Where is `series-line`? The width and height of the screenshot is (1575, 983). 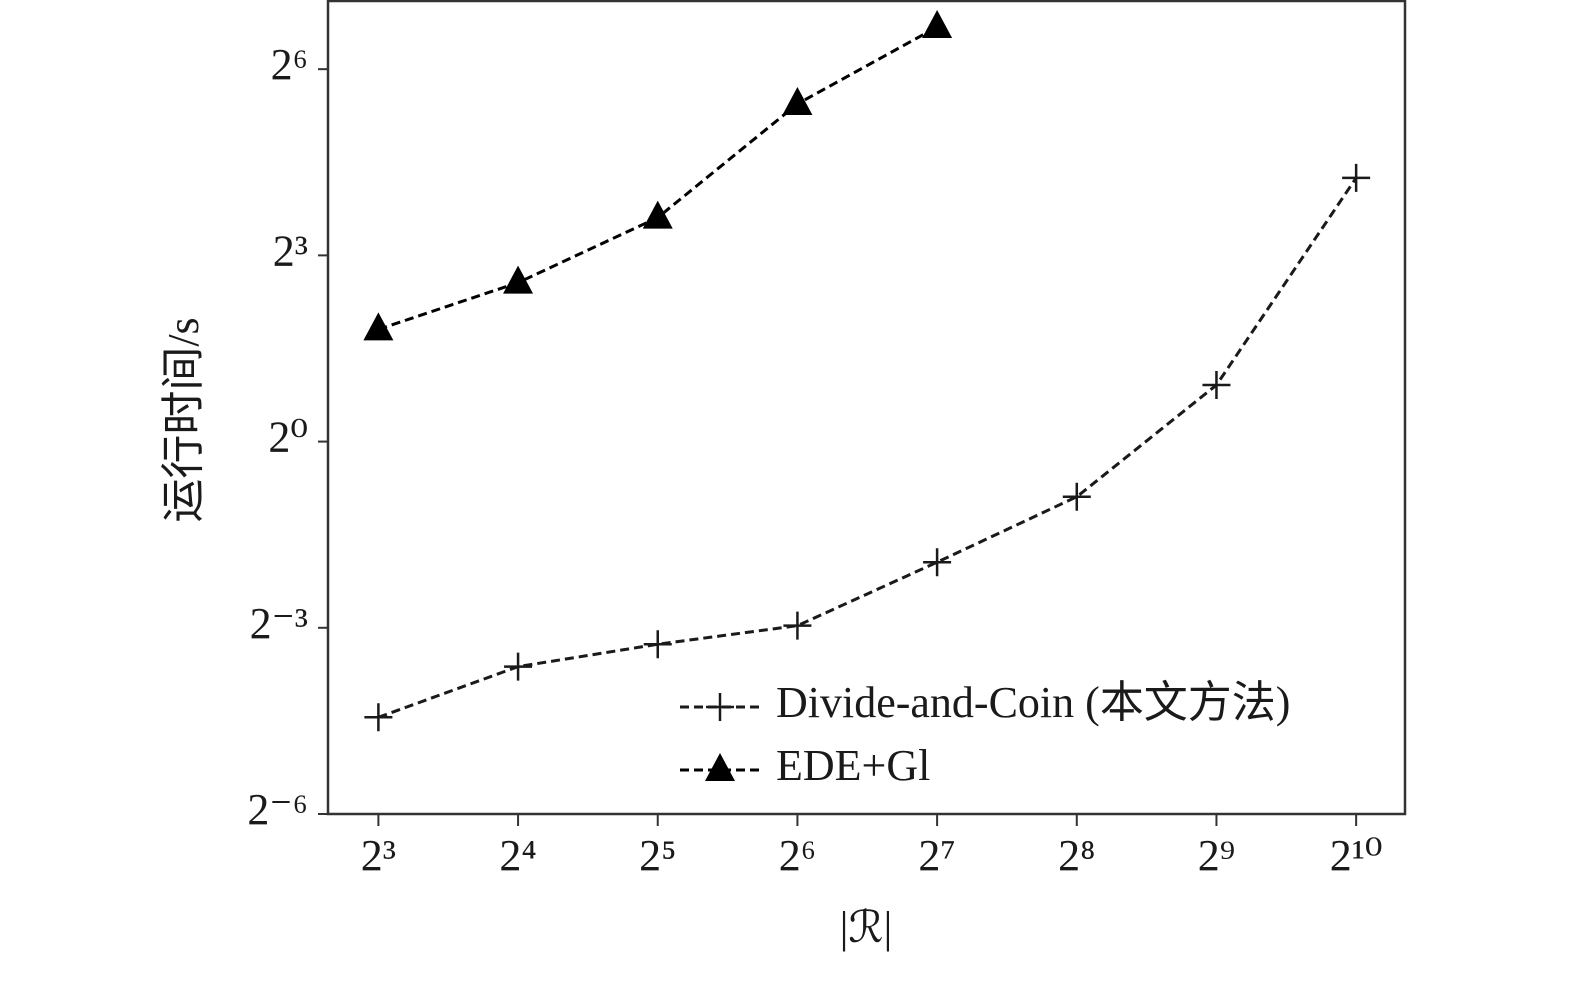
series-line is located at coordinates (657, 178).